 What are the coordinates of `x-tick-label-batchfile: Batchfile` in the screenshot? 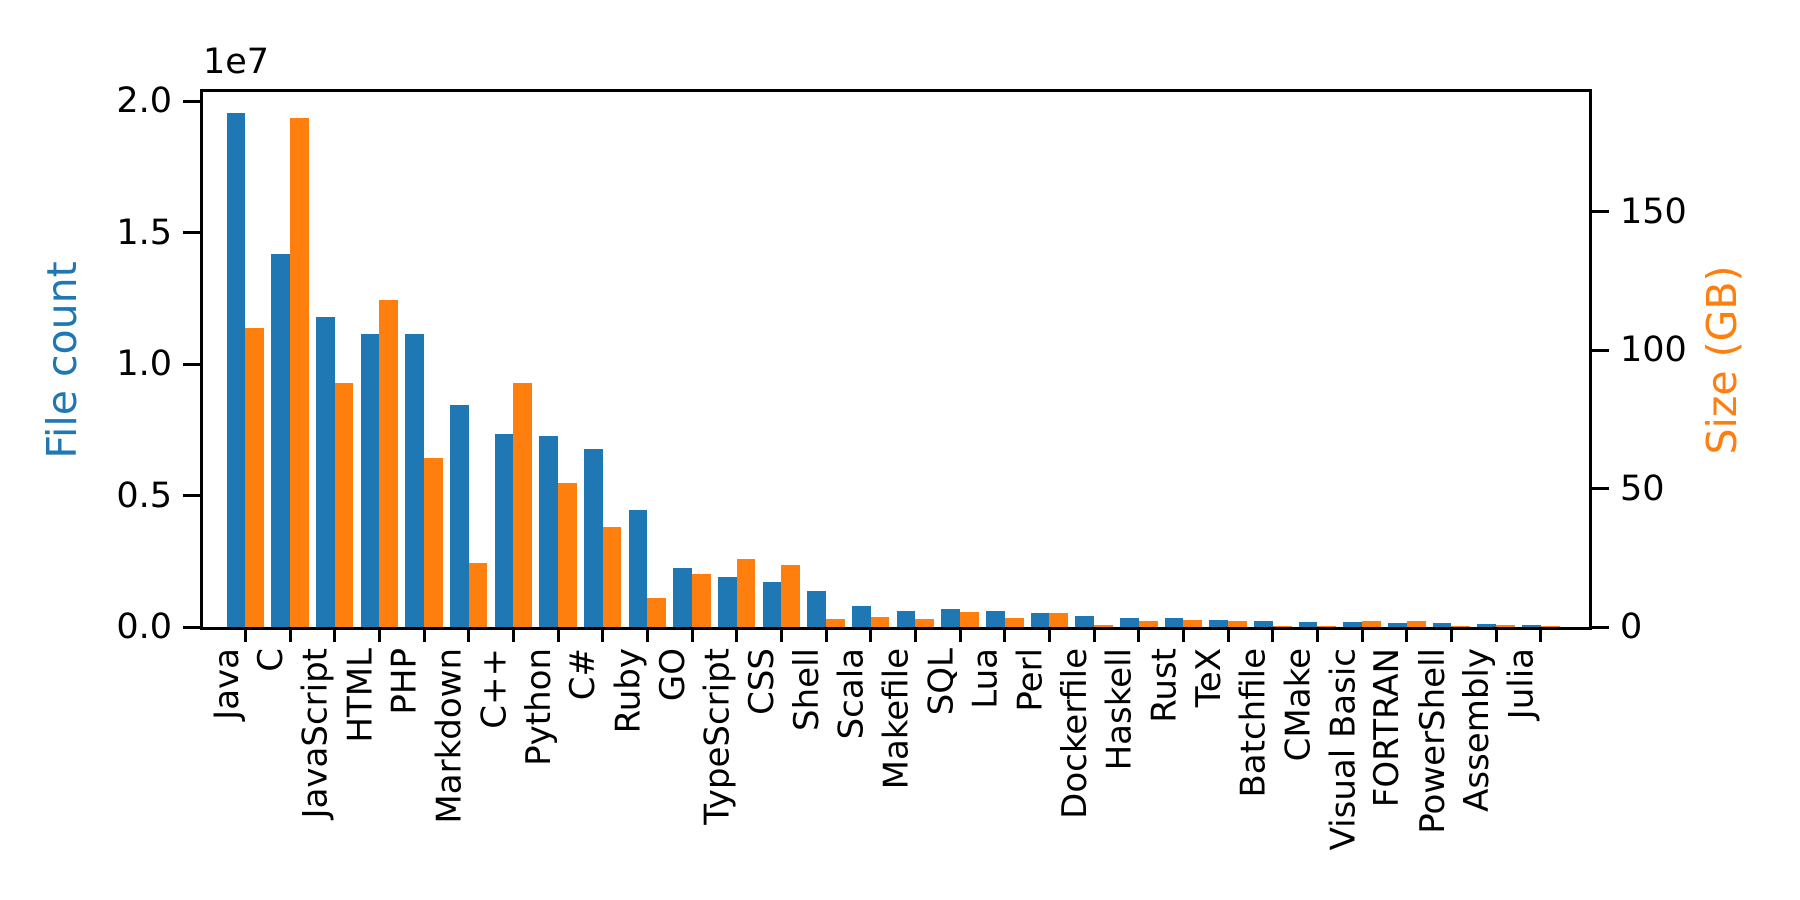 It's located at (1253, 723).